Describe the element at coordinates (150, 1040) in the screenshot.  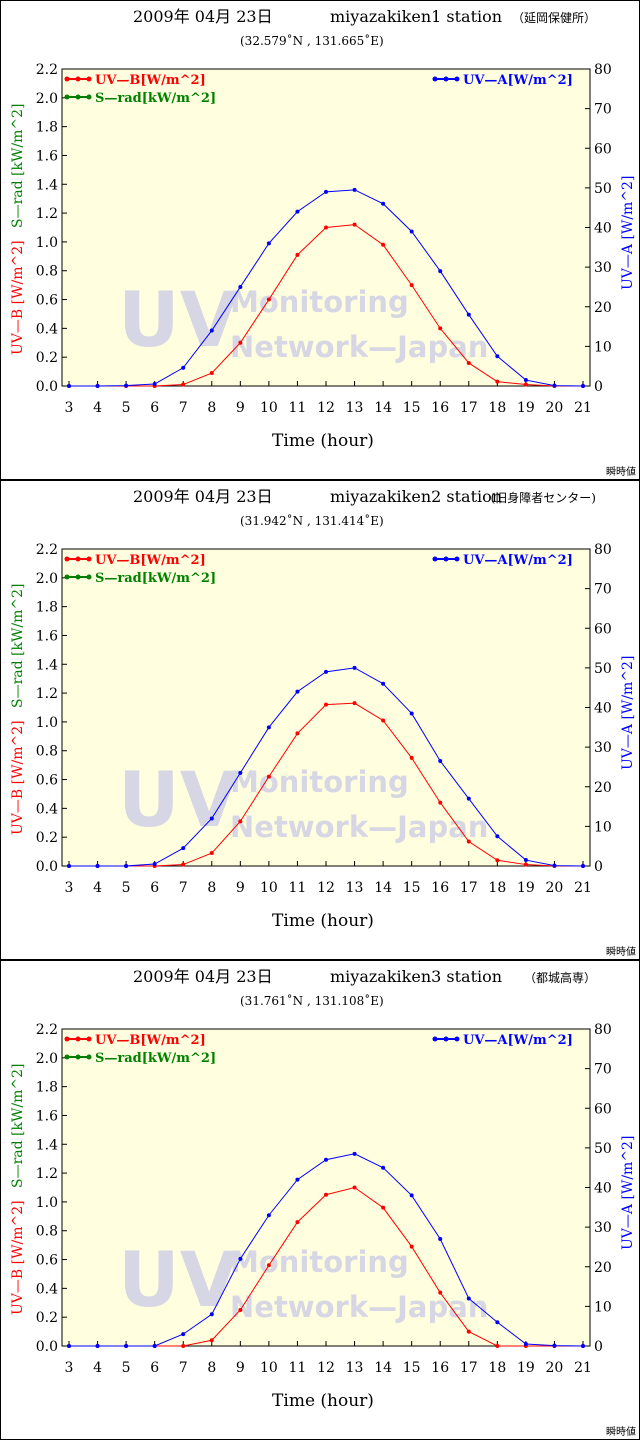
I see `legend-label: UV—B[W/m^2]` at that location.